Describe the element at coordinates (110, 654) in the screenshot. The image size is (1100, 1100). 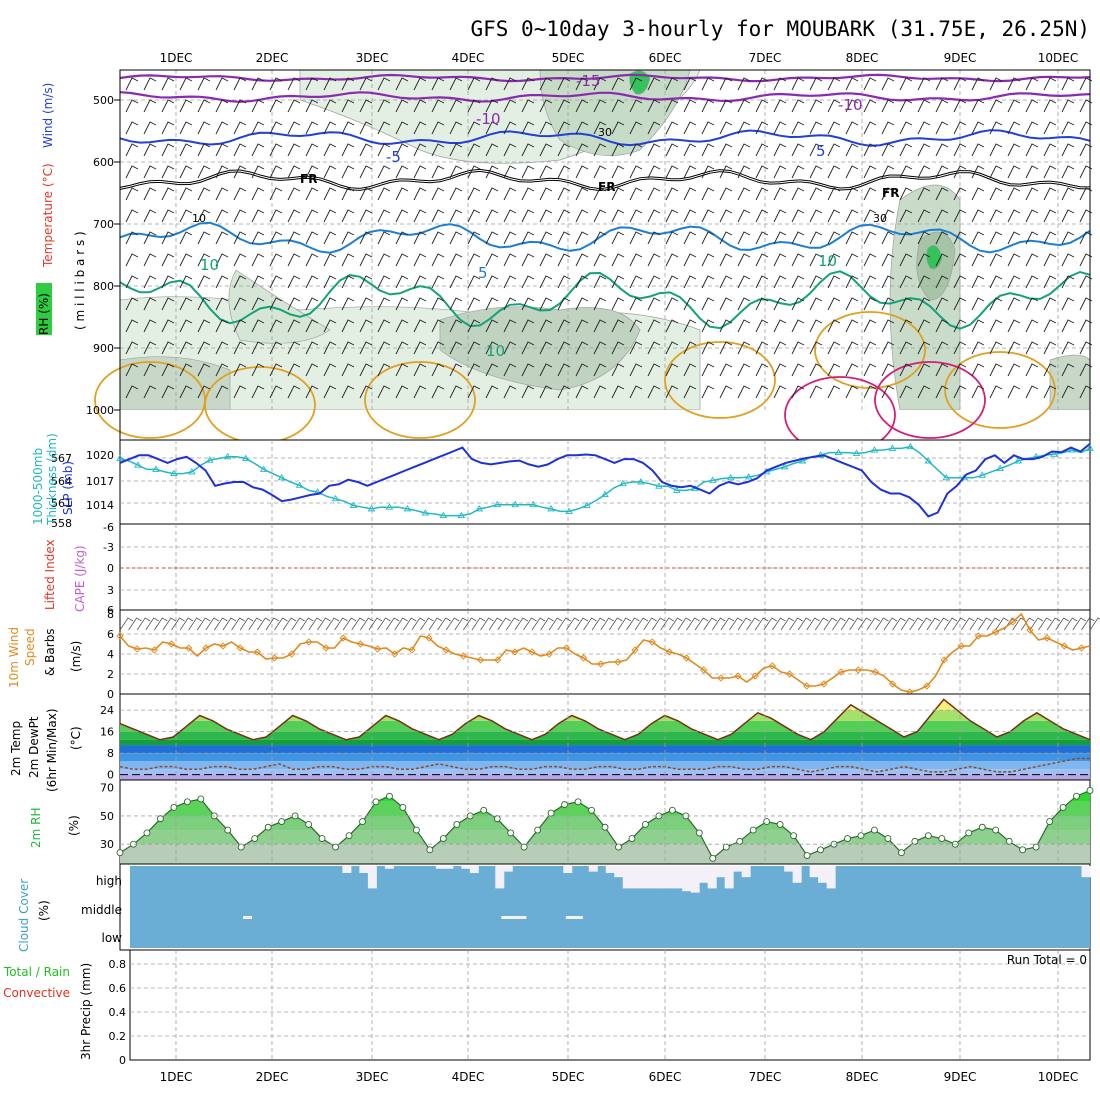
I see `wind10-tick-label: 4` at that location.